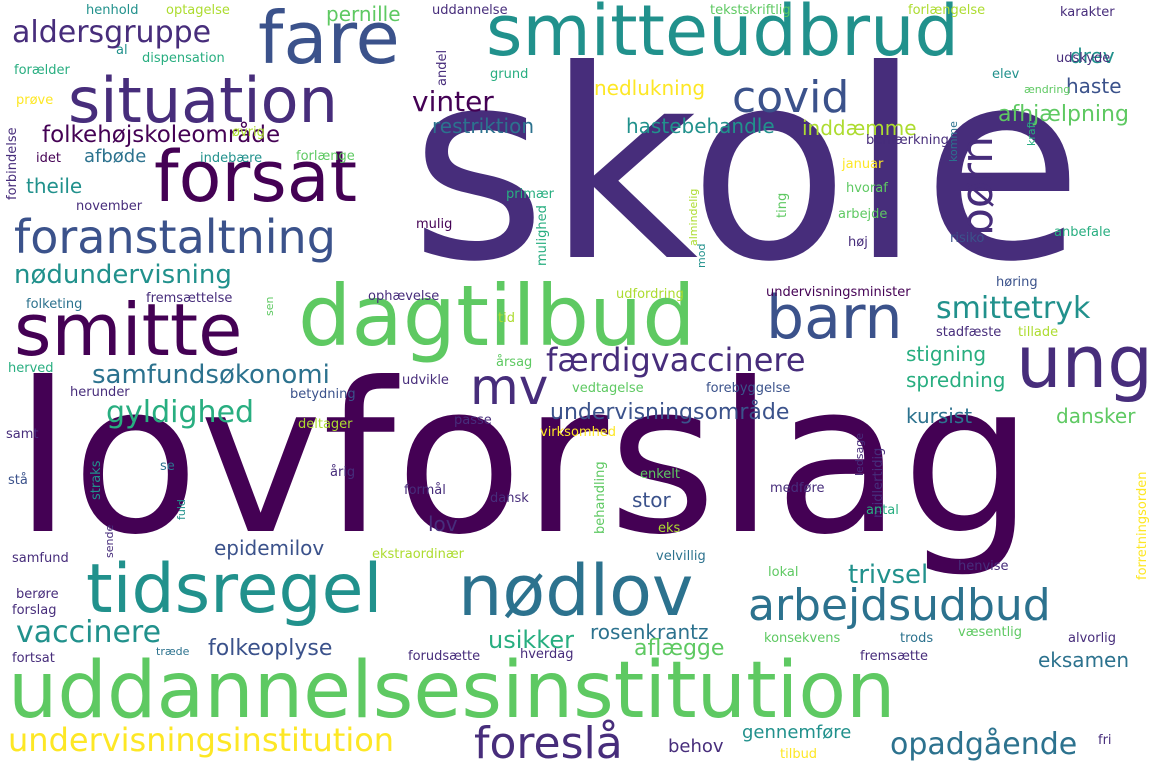  I want to click on word-hvoraf: hvoraf, so click(867, 188).